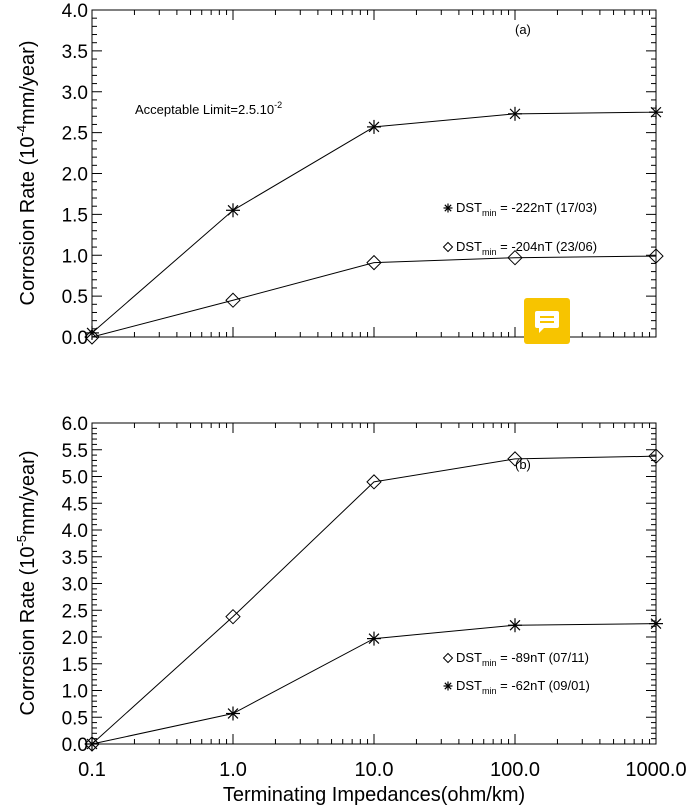 This screenshot has width=694, height=807. I want to click on annotation-acceptable-limit: Acceptable Limit=2.5.10-2, so click(208, 108).